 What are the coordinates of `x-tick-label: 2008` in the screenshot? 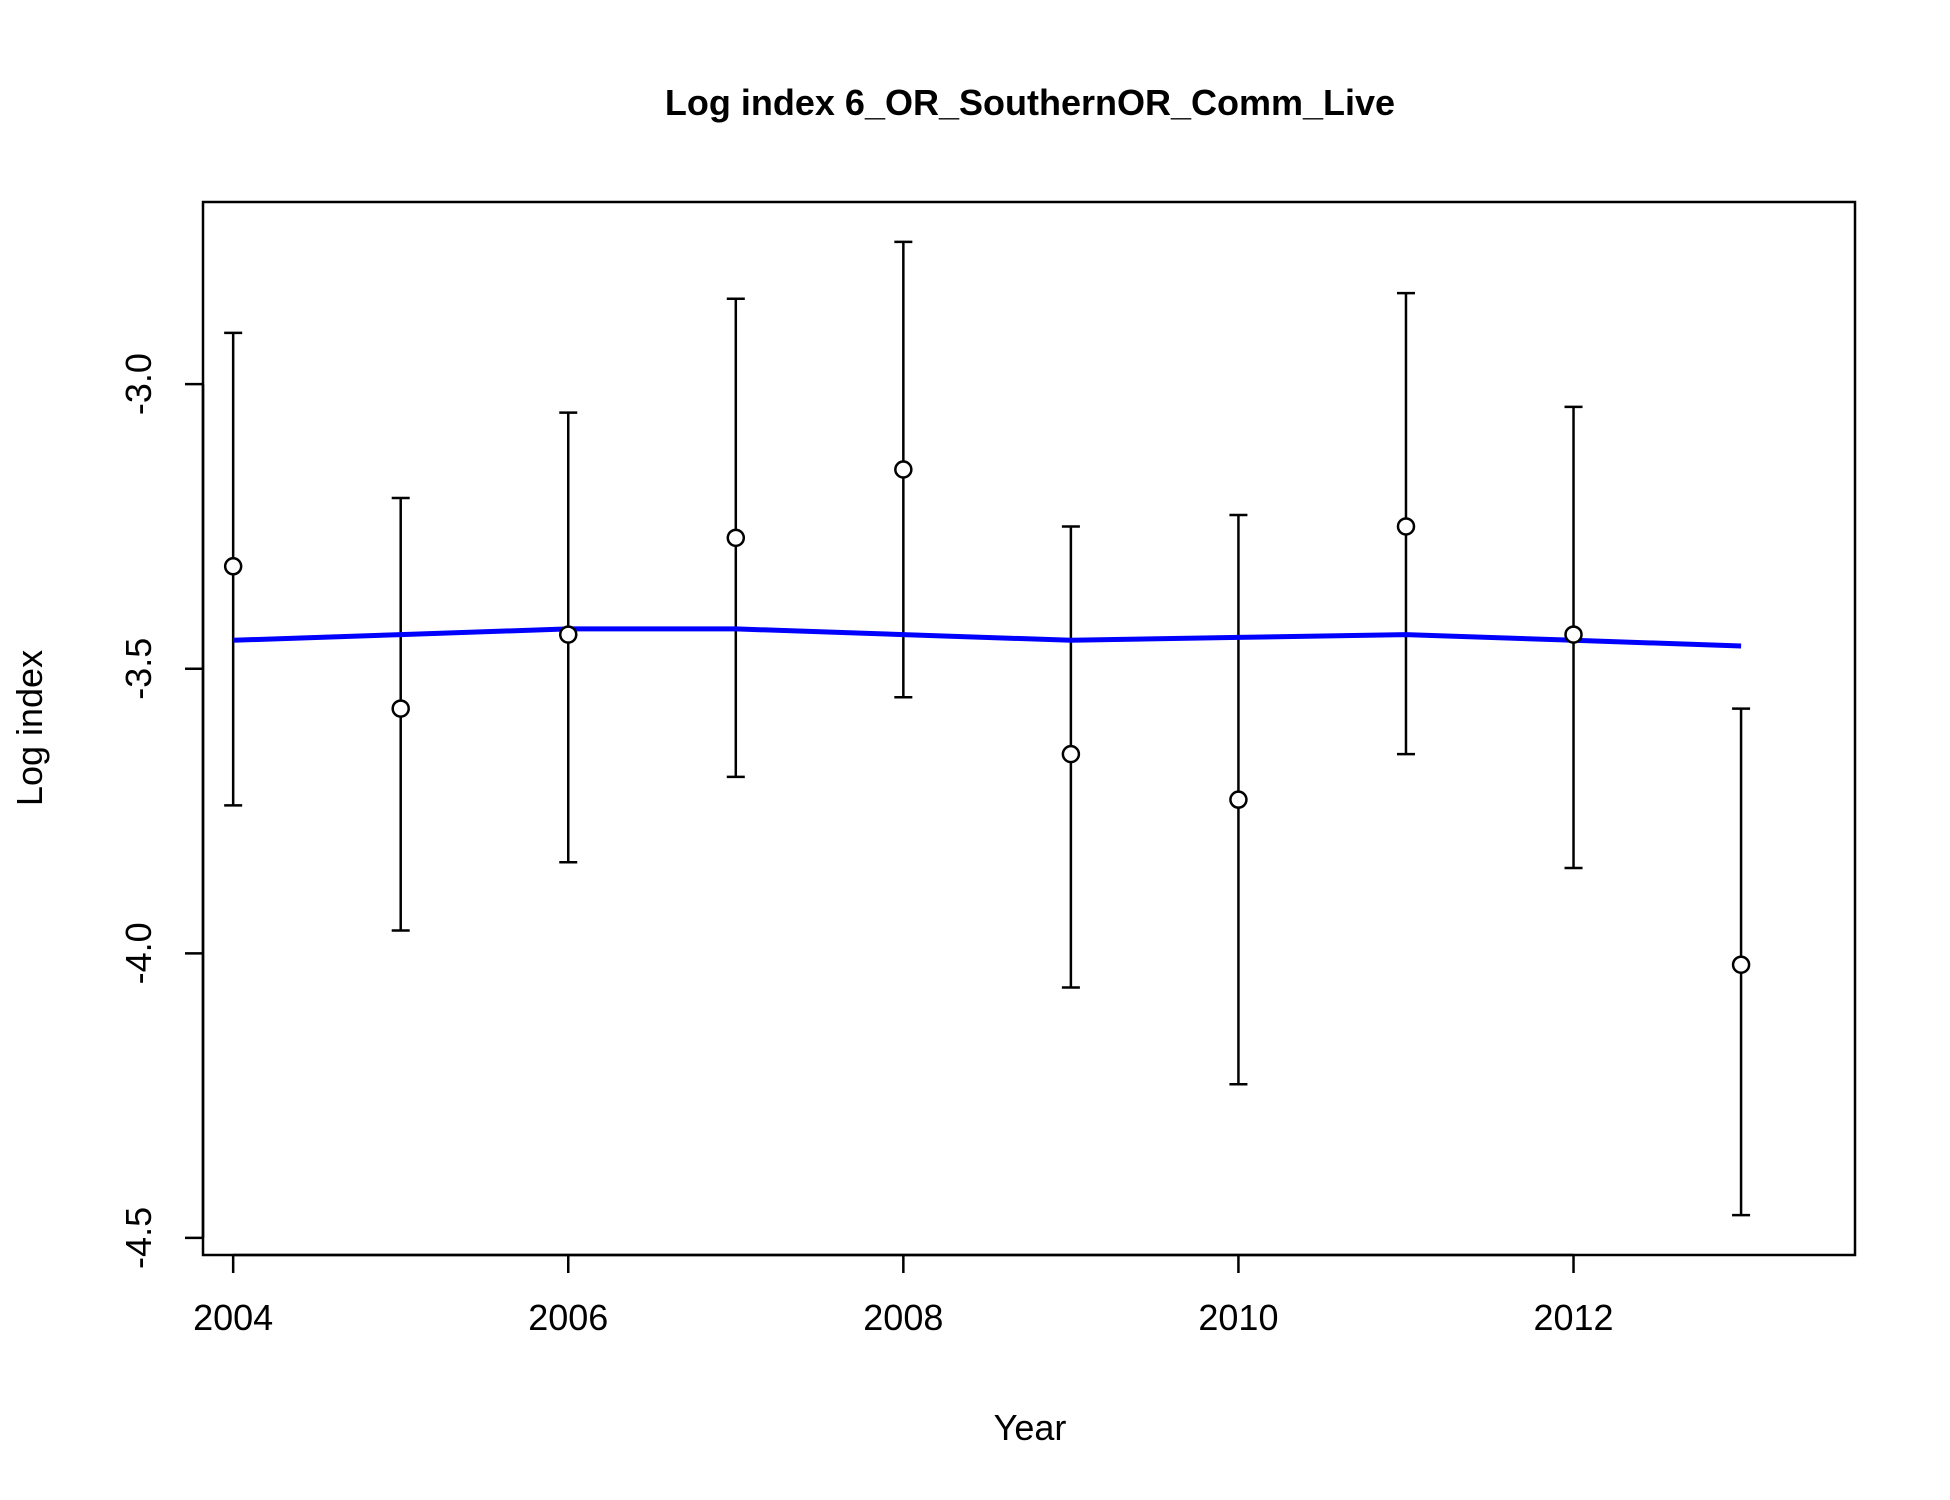 It's located at (903, 1317).